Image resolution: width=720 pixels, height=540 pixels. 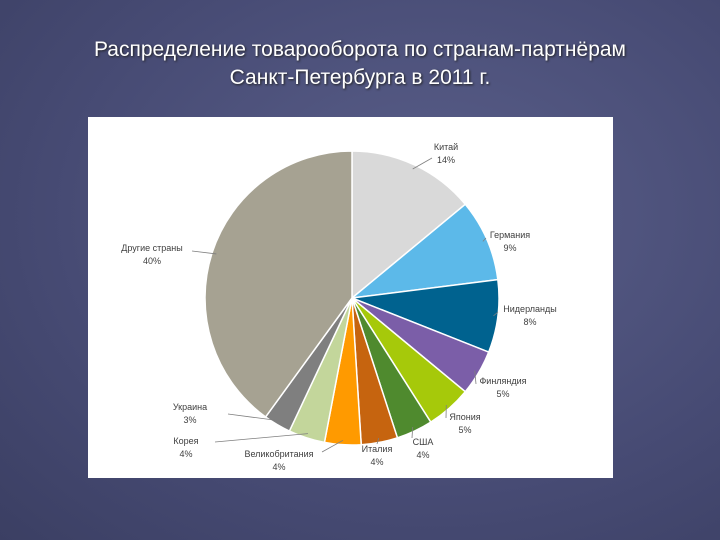 I want to click on slice-label: США, so click(x=423, y=442).